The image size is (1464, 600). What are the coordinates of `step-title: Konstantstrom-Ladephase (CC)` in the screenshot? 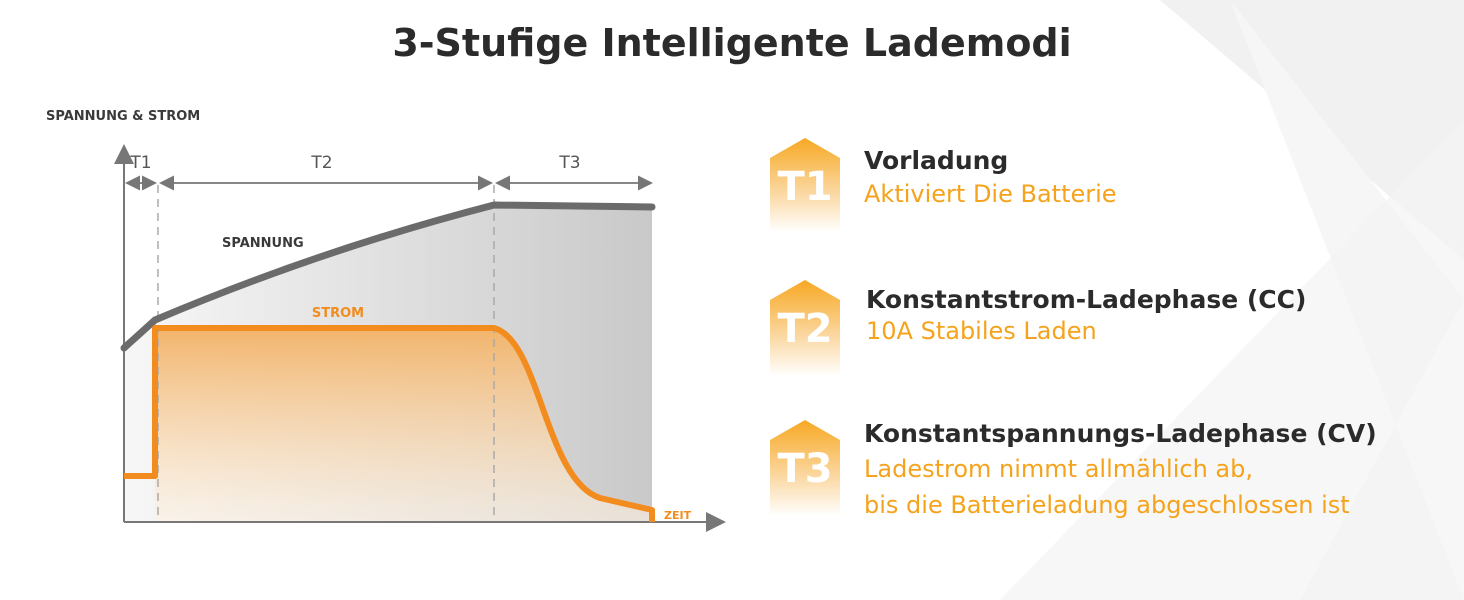 It's located at (1086, 299).